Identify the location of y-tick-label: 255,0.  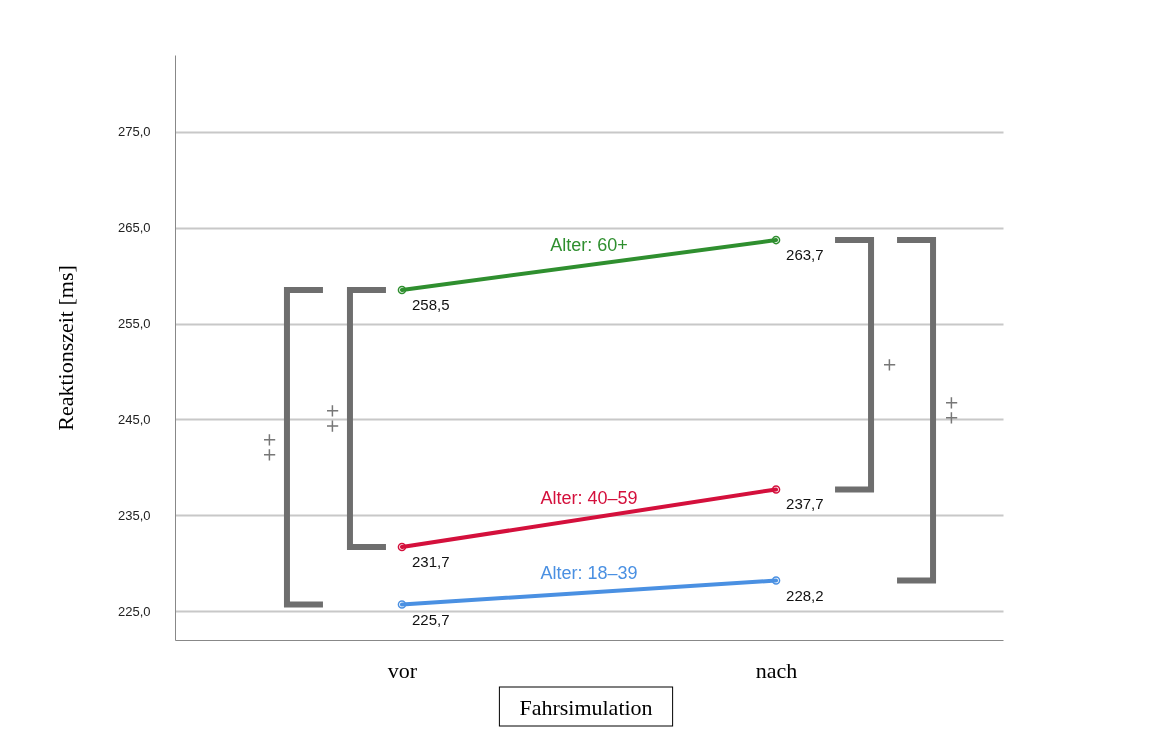
(134, 324).